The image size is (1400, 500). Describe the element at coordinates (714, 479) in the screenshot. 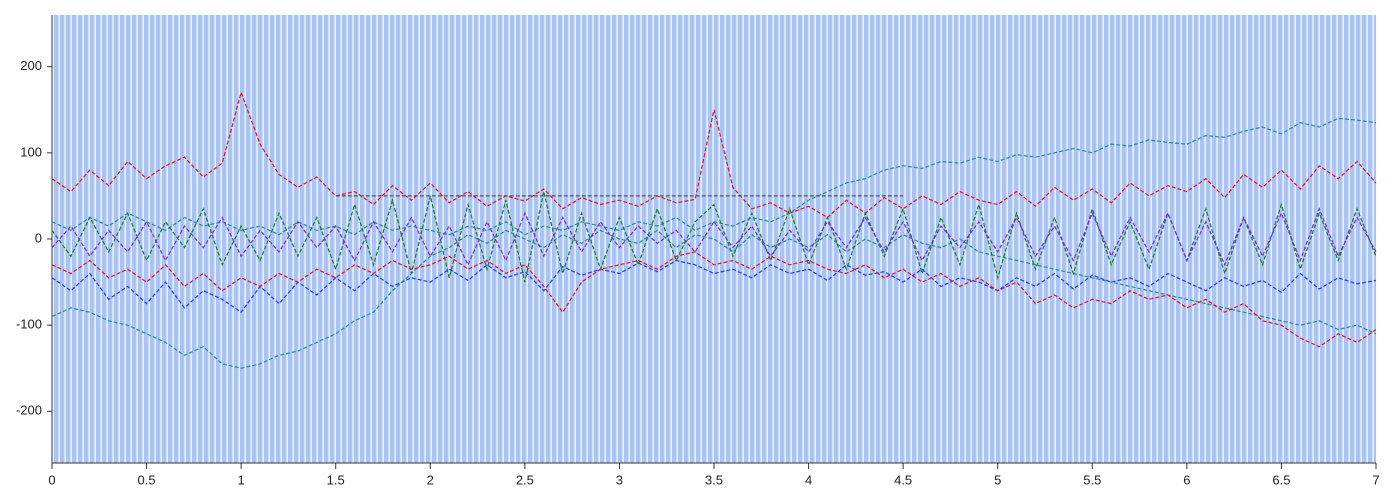

I see `x-tick-label: 3.5` at that location.